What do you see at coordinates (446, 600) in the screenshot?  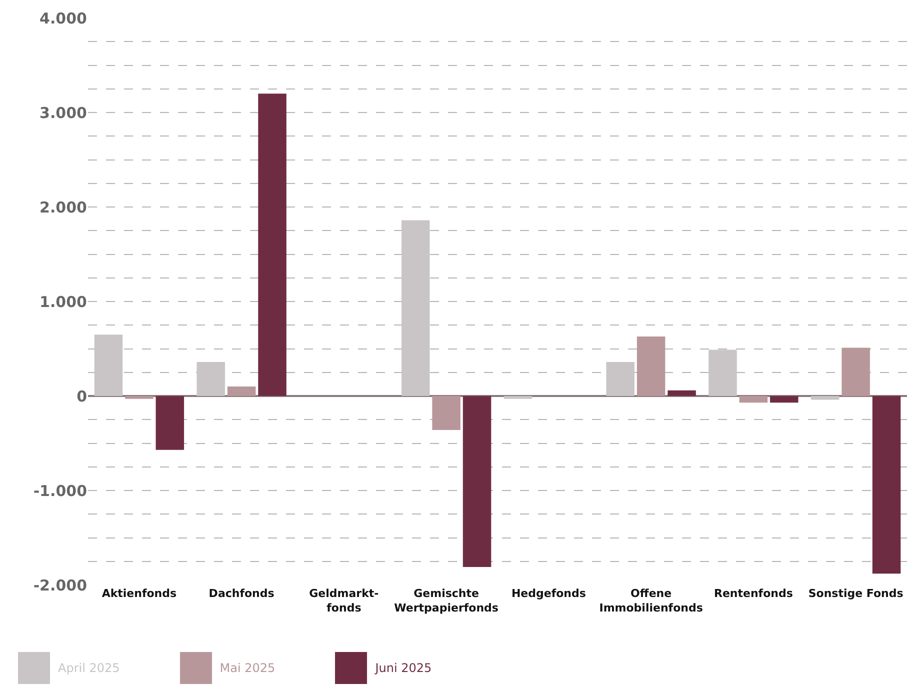 I see `x-tick-label: Gemischte Wertpapierfonds` at bounding box center [446, 600].